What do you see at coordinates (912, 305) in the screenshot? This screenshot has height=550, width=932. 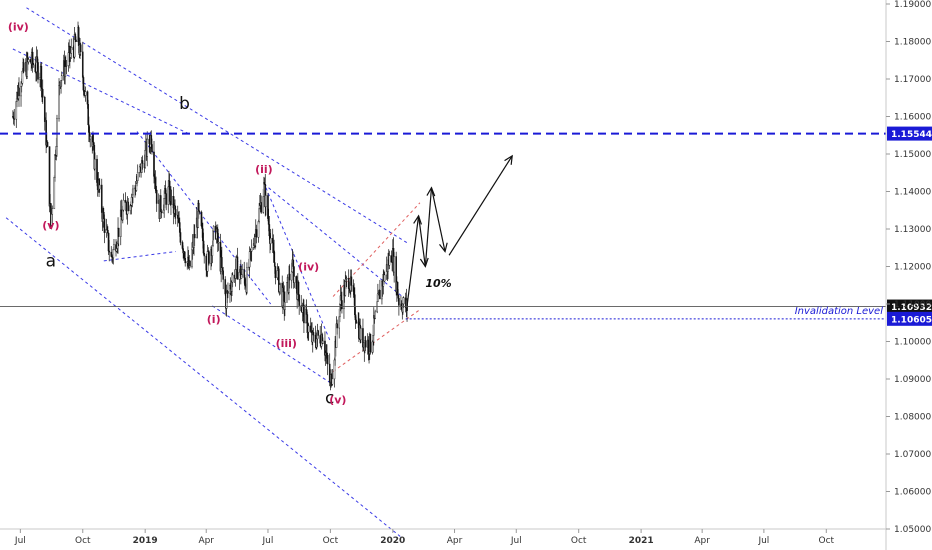 I see `y-tick-label: 1.11000` at bounding box center [912, 305].